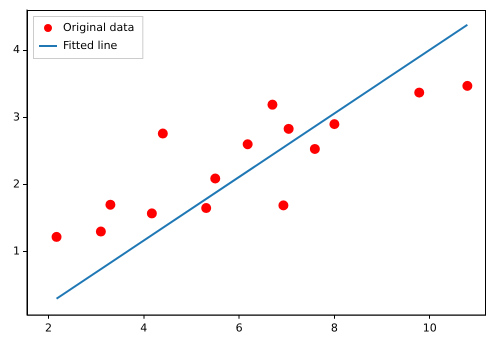  Describe the element at coordinates (48, 327) in the screenshot. I see `x-tick-label: 2` at that location.